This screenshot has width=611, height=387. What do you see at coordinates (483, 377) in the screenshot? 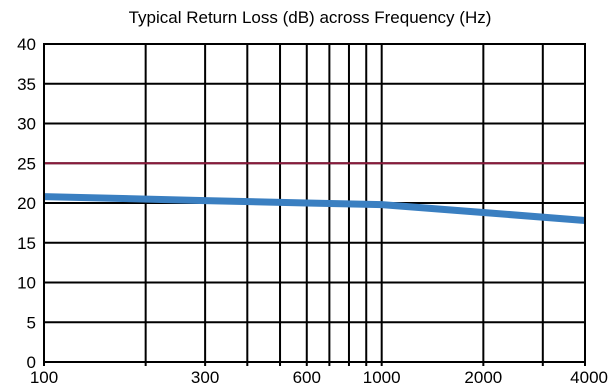
I see `x-tick-label: 2000` at bounding box center [483, 377].